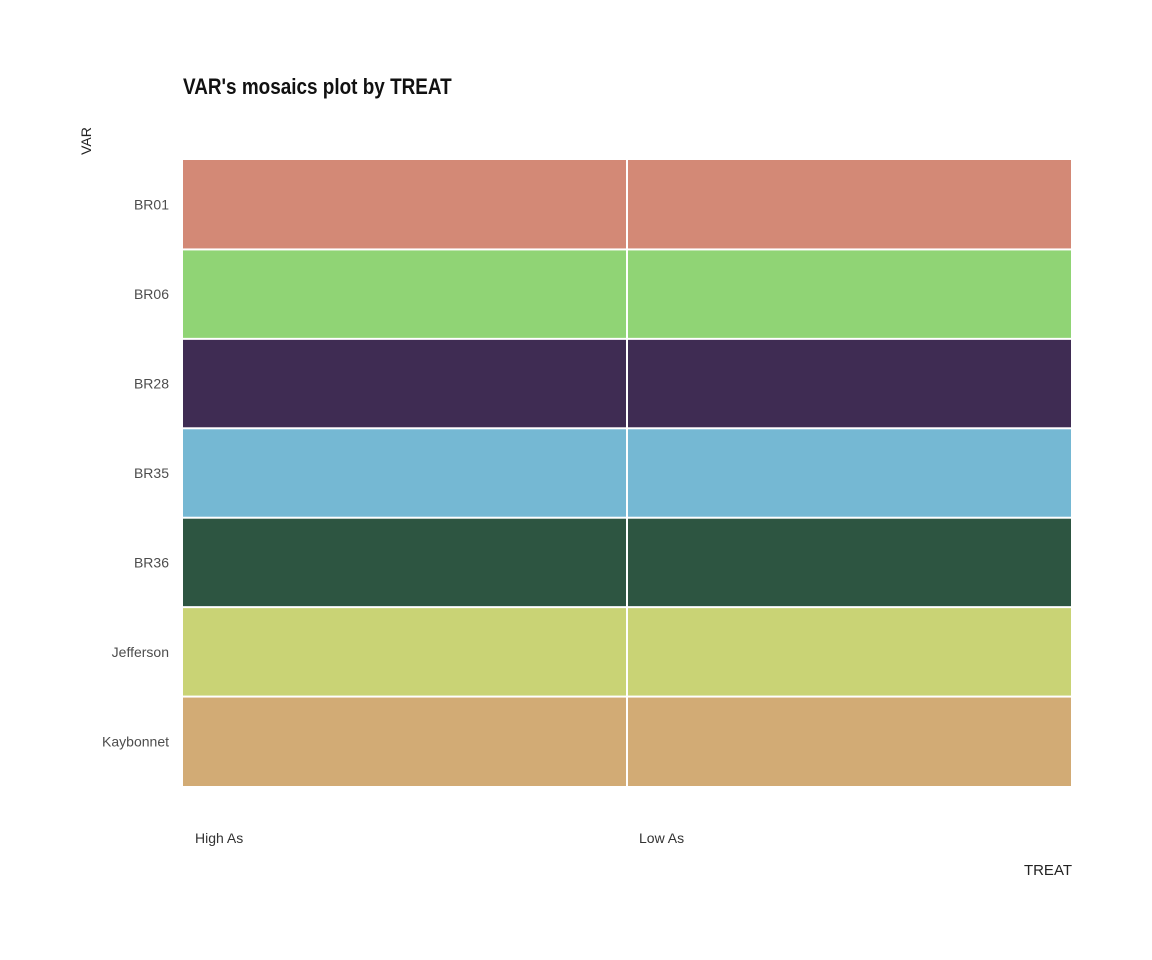 The image size is (1152, 960). I want to click on mosaic-tile-low-as-kaybonnet, so click(849, 741).